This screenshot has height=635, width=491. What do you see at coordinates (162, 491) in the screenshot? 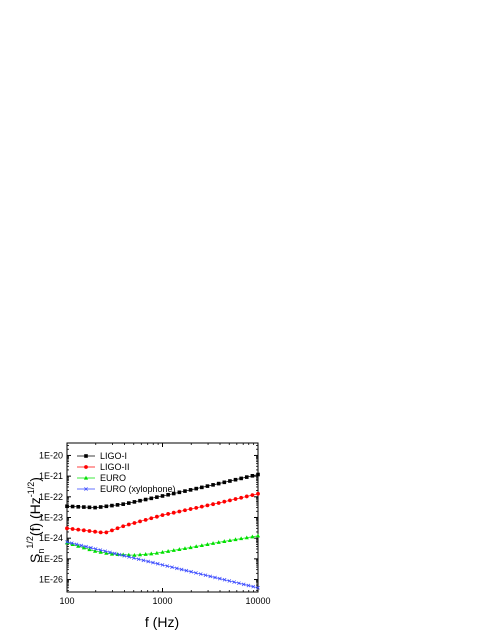
I see `series-ligo-i` at bounding box center [162, 491].